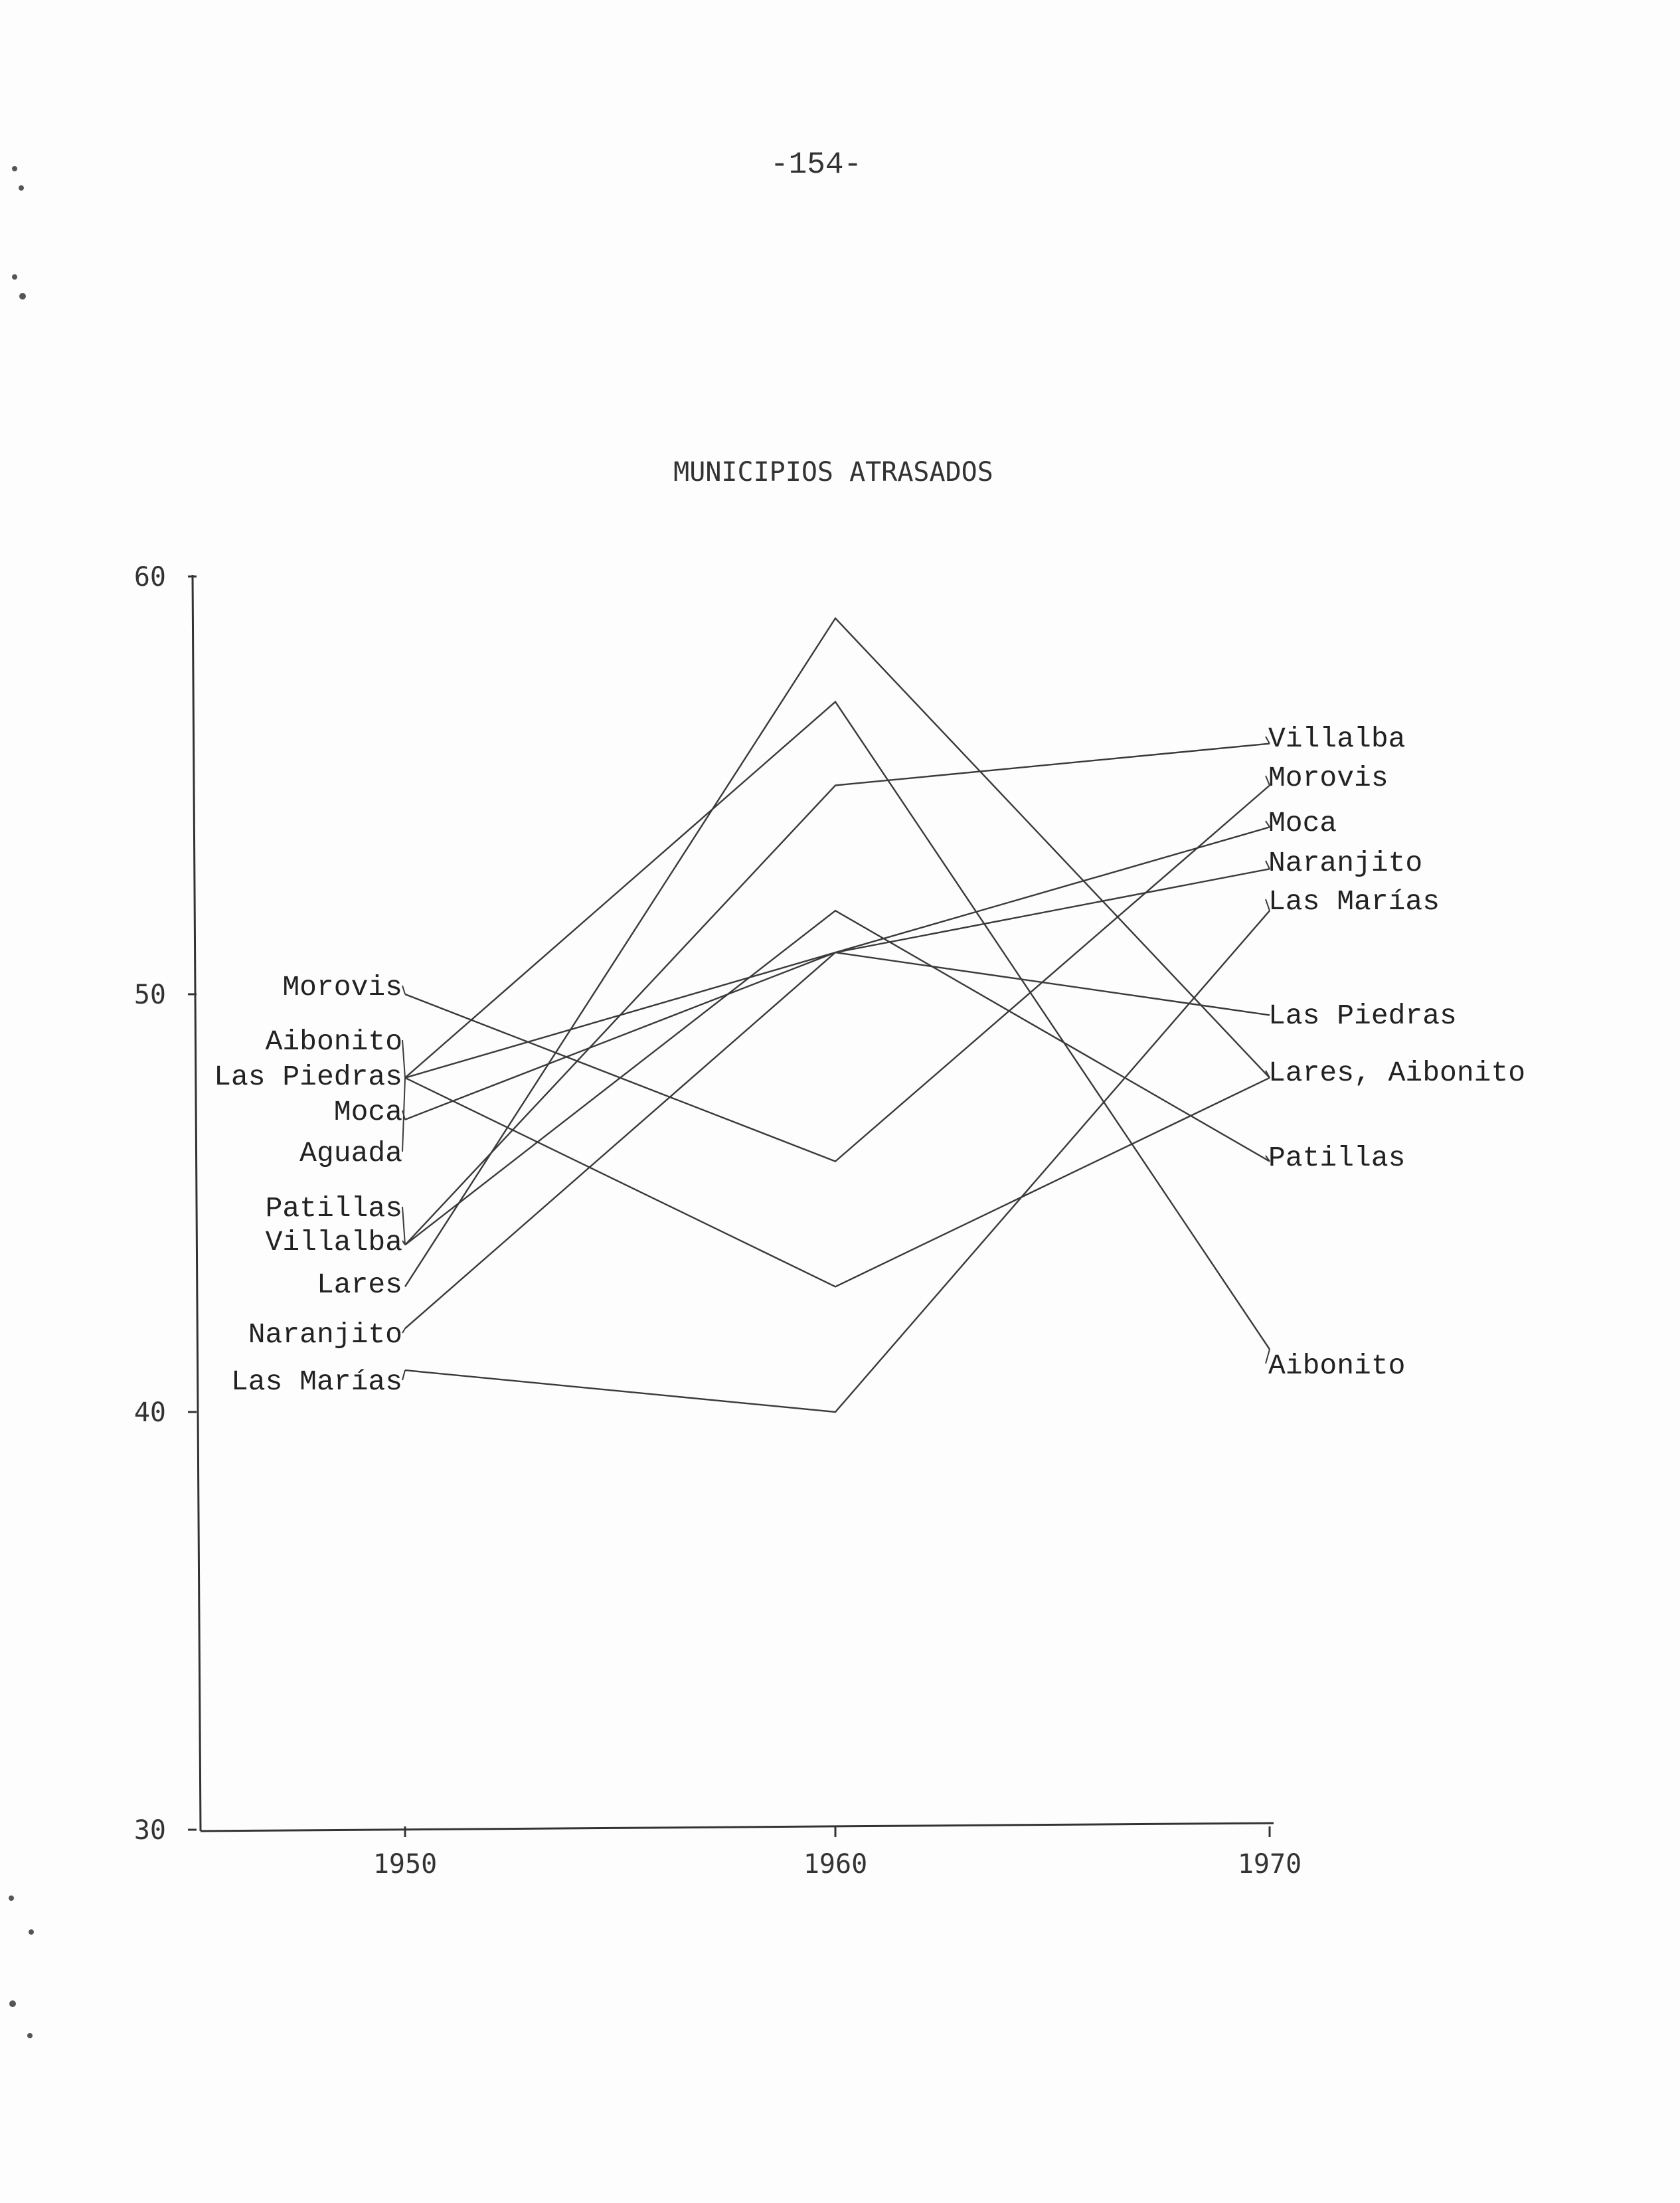 The width and height of the screenshot is (1680, 2203). What do you see at coordinates (1336, 1366) in the screenshot?
I see `right-label-aibonito: Aibonito` at bounding box center [1336, 1366].